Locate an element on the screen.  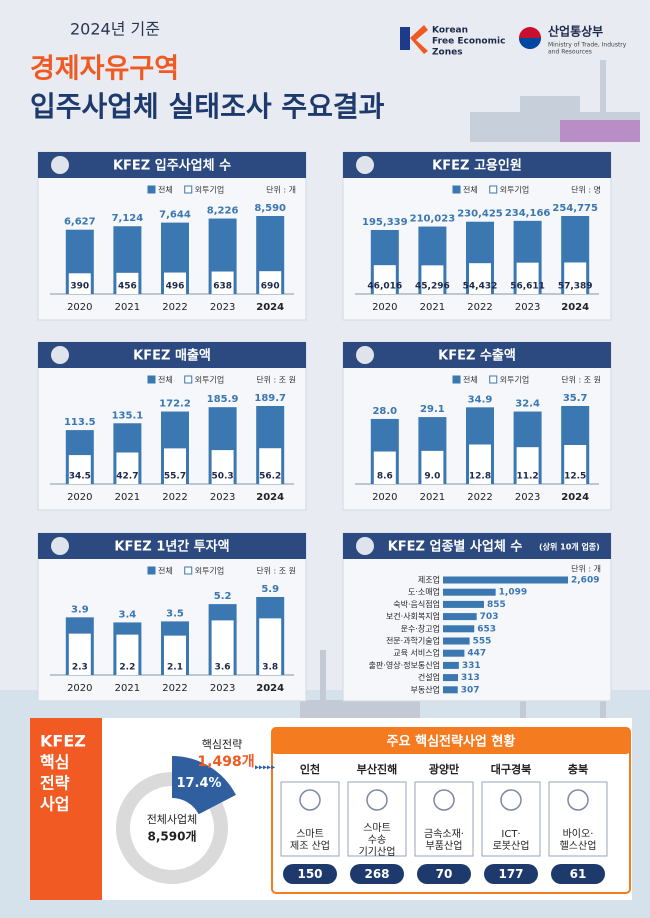
highlight-value: 1,498개 is located at coordinates (225, 762).